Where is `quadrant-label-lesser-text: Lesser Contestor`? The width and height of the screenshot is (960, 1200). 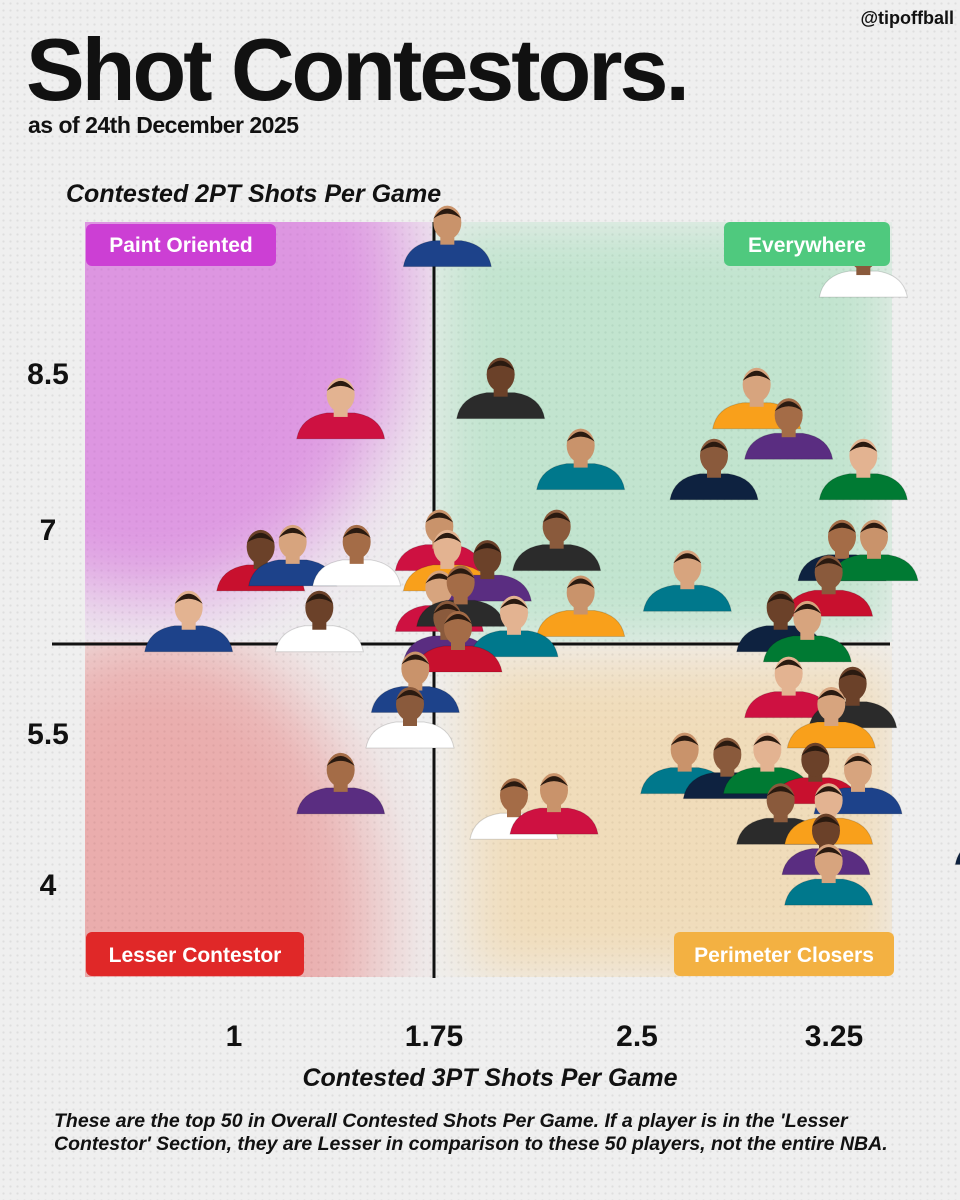
quadrant-label-lesser-text: Lesser Contestor is located at coordinates (195, 955).